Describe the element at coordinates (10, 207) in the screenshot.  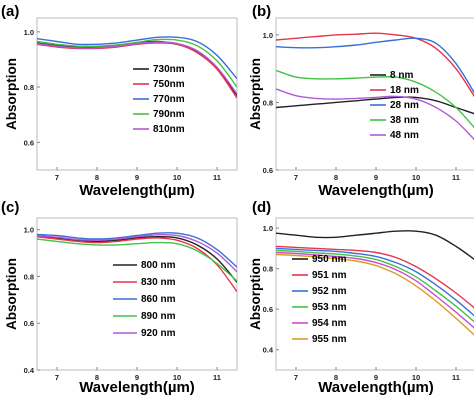
I see `panel-label: (c)` at that location.